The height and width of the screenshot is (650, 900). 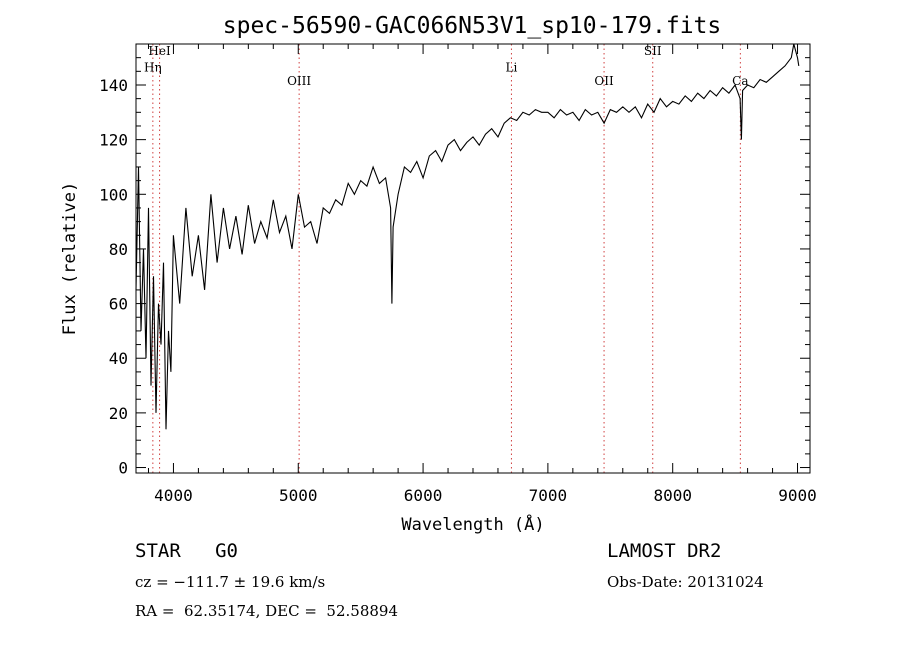 What do you see at coordinates (672, 495) in the screenshot?
I see `x-tick-label: 8000` at bounding box center [672, 495].